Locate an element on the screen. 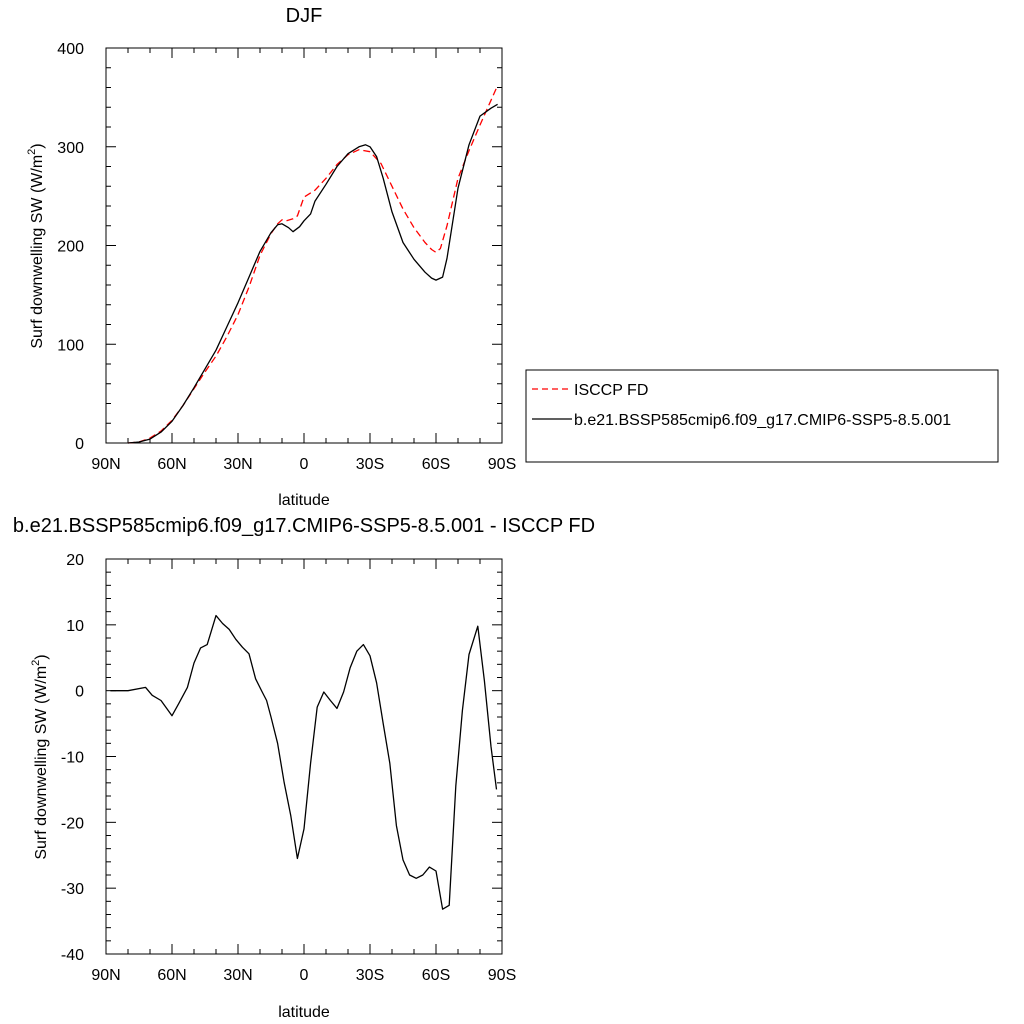 The image size is (1024, 1024). series-line-b is located at coordinates (312, 273).